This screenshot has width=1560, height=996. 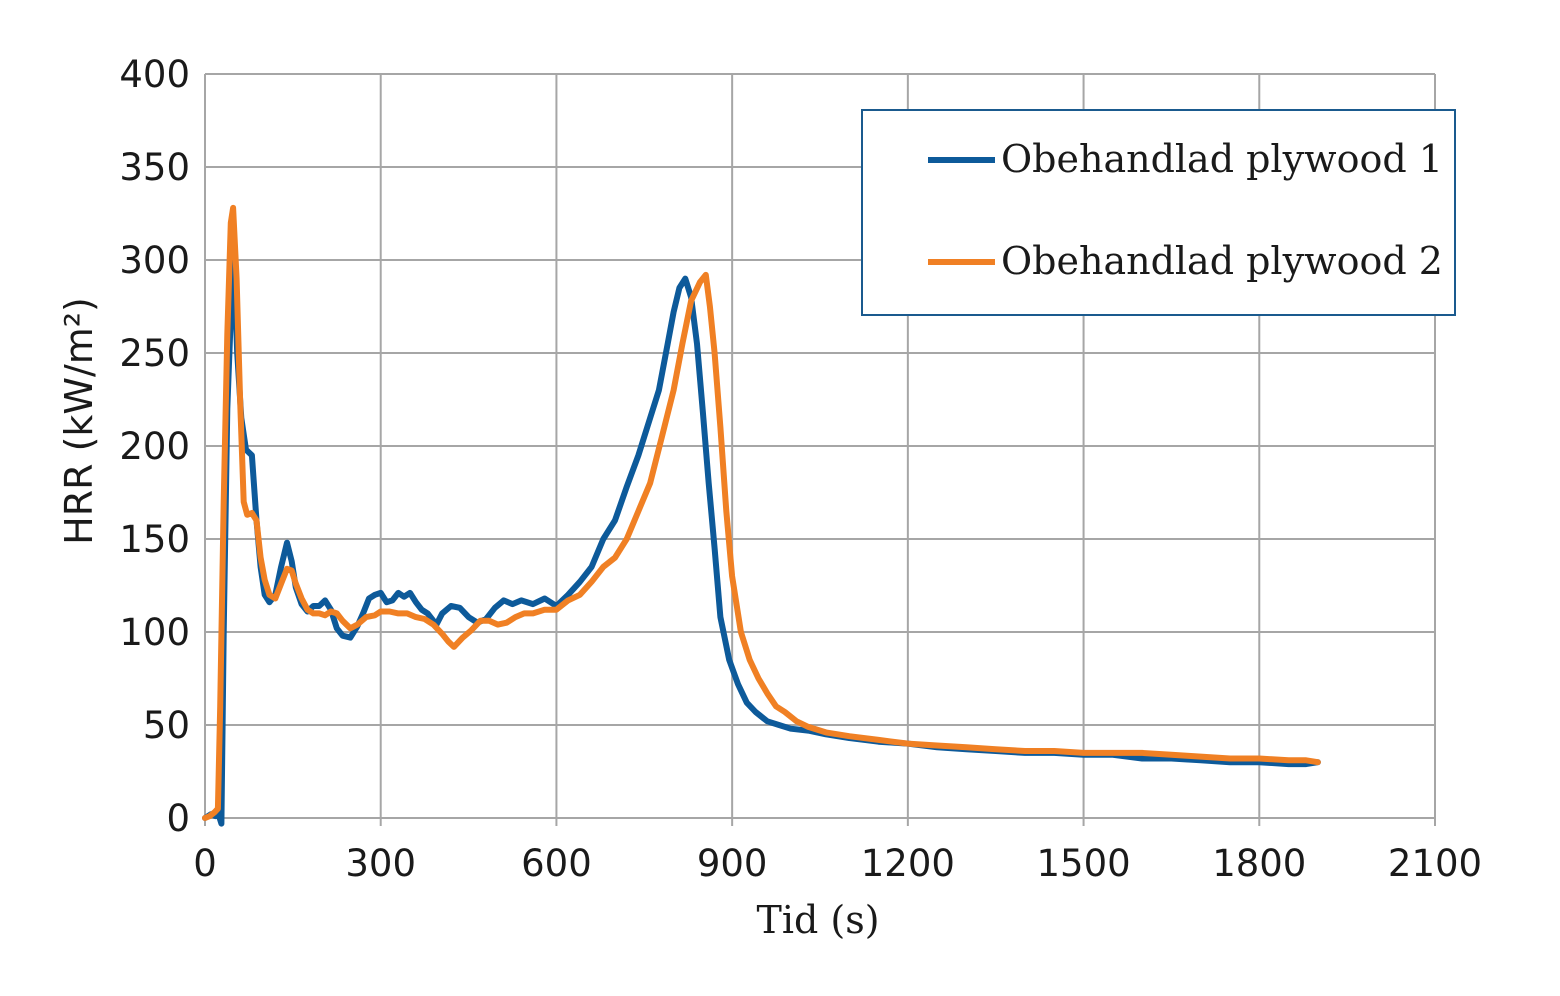 I want to click on y-tick-label: 350, so click(x=154, y=167).